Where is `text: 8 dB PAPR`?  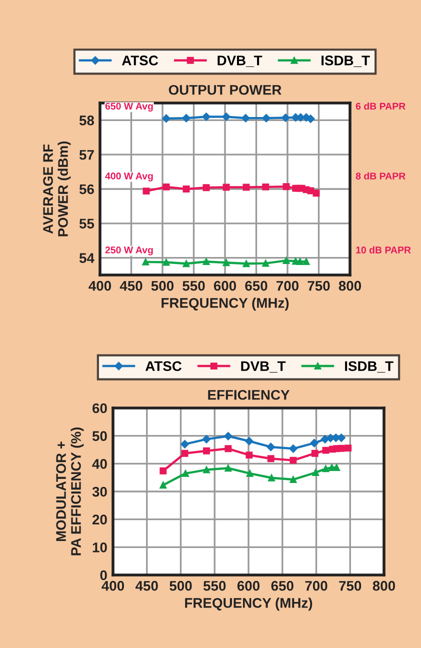
text: 8 dB PAPR is located at coordinates (381, 176).